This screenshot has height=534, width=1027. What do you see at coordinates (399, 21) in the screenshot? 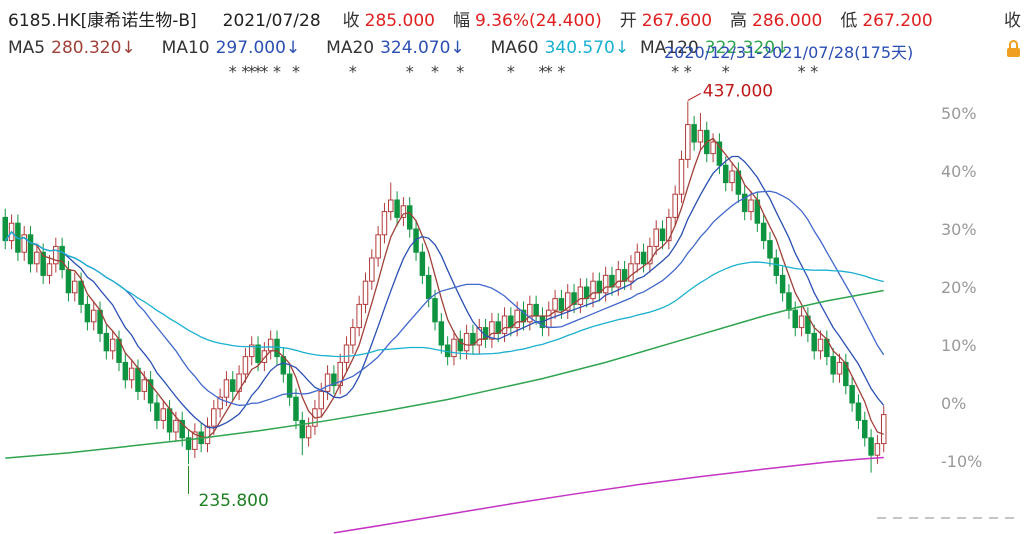
I see `close-value: 285.000` at bounding box center [399, 21].